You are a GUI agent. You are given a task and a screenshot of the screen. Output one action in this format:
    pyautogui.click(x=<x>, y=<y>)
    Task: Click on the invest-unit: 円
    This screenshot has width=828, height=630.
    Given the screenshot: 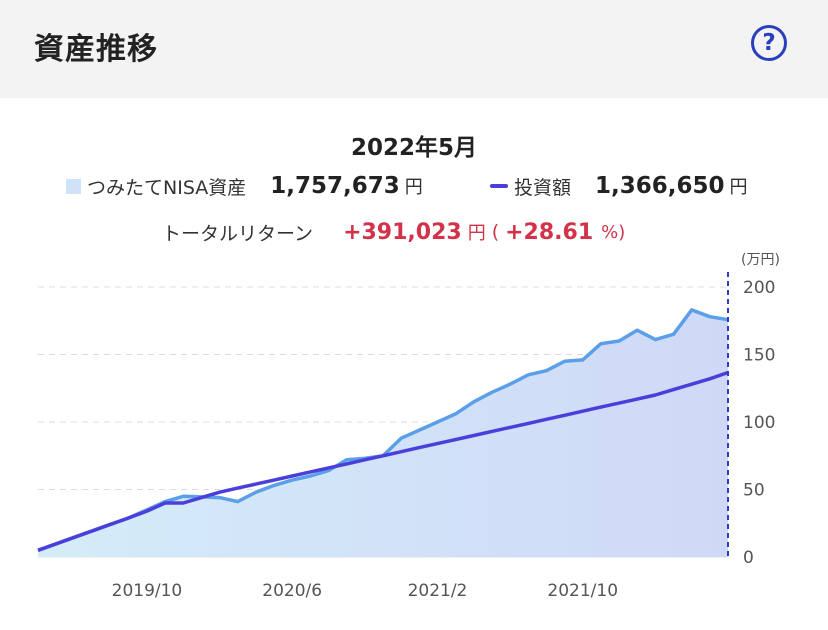 What is the action you would take?
    pyautogui.click(x=738, y=187)
    